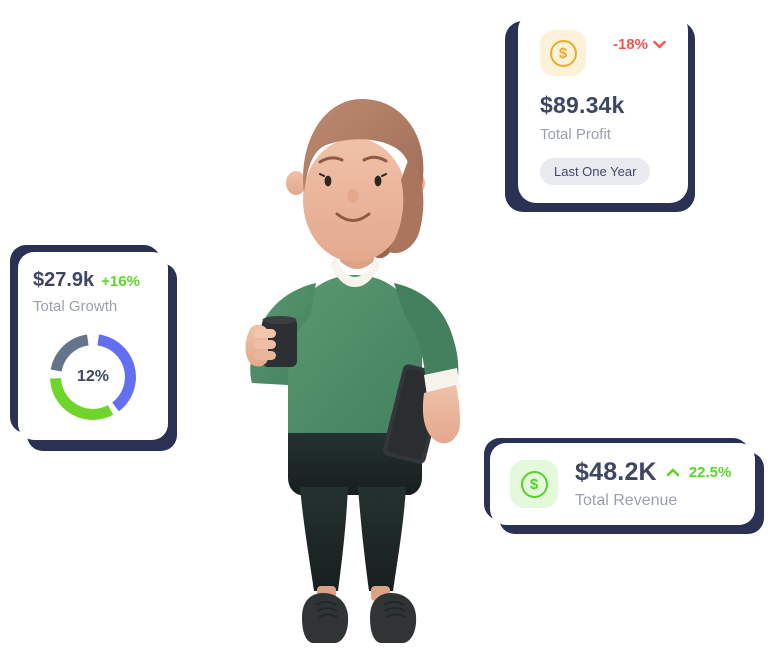  What do you see at coordinates (626, 500) in the screenshot?
I see `revenue-label: Total Revenue` at bounding box center [626, 500].